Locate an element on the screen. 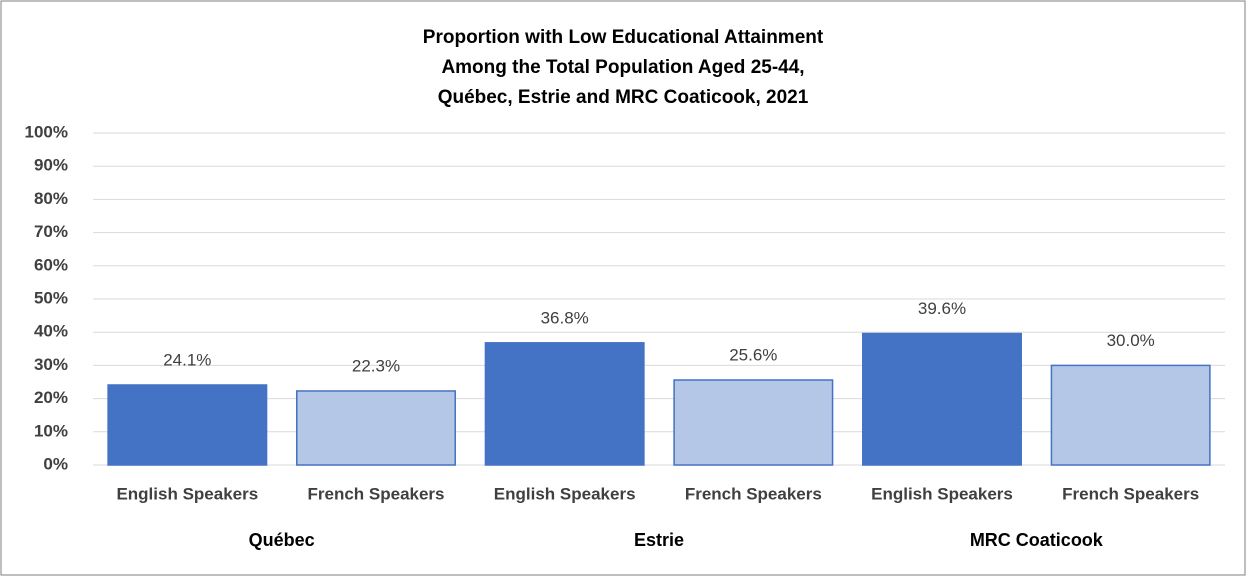  data-label: 36.8% is located at coordinates (565, 317).